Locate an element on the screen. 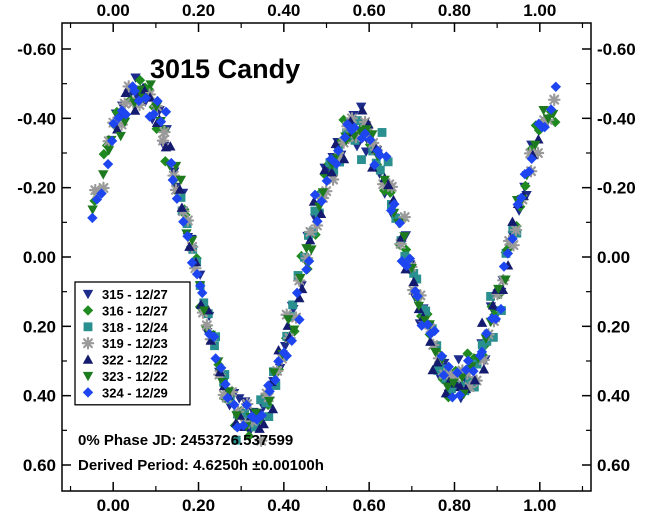 The height and width of the screenshot is (518, 651). y-tick-label-right: -0.60 is located at coordinates (616, 49).